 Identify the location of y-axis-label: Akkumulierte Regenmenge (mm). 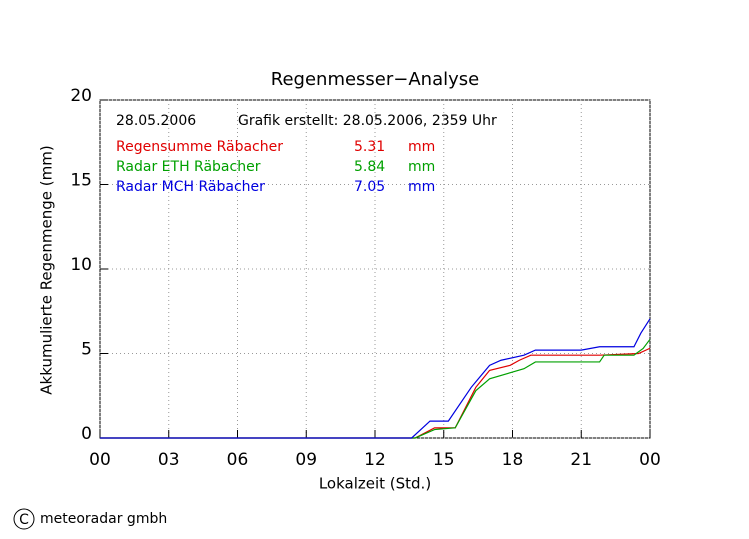
(47, 269).